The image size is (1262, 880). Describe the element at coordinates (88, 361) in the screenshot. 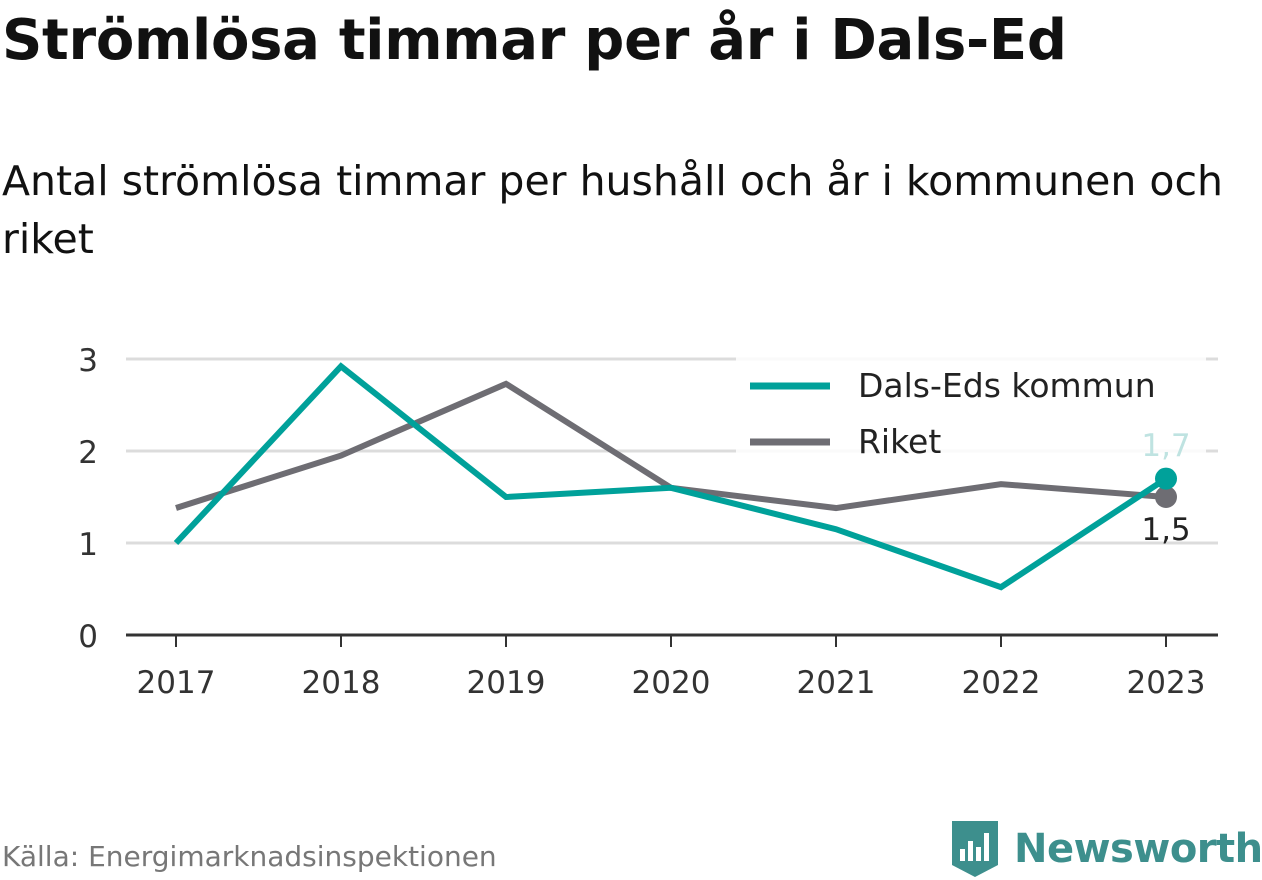

I see `y-tick-label: 3` at that location.